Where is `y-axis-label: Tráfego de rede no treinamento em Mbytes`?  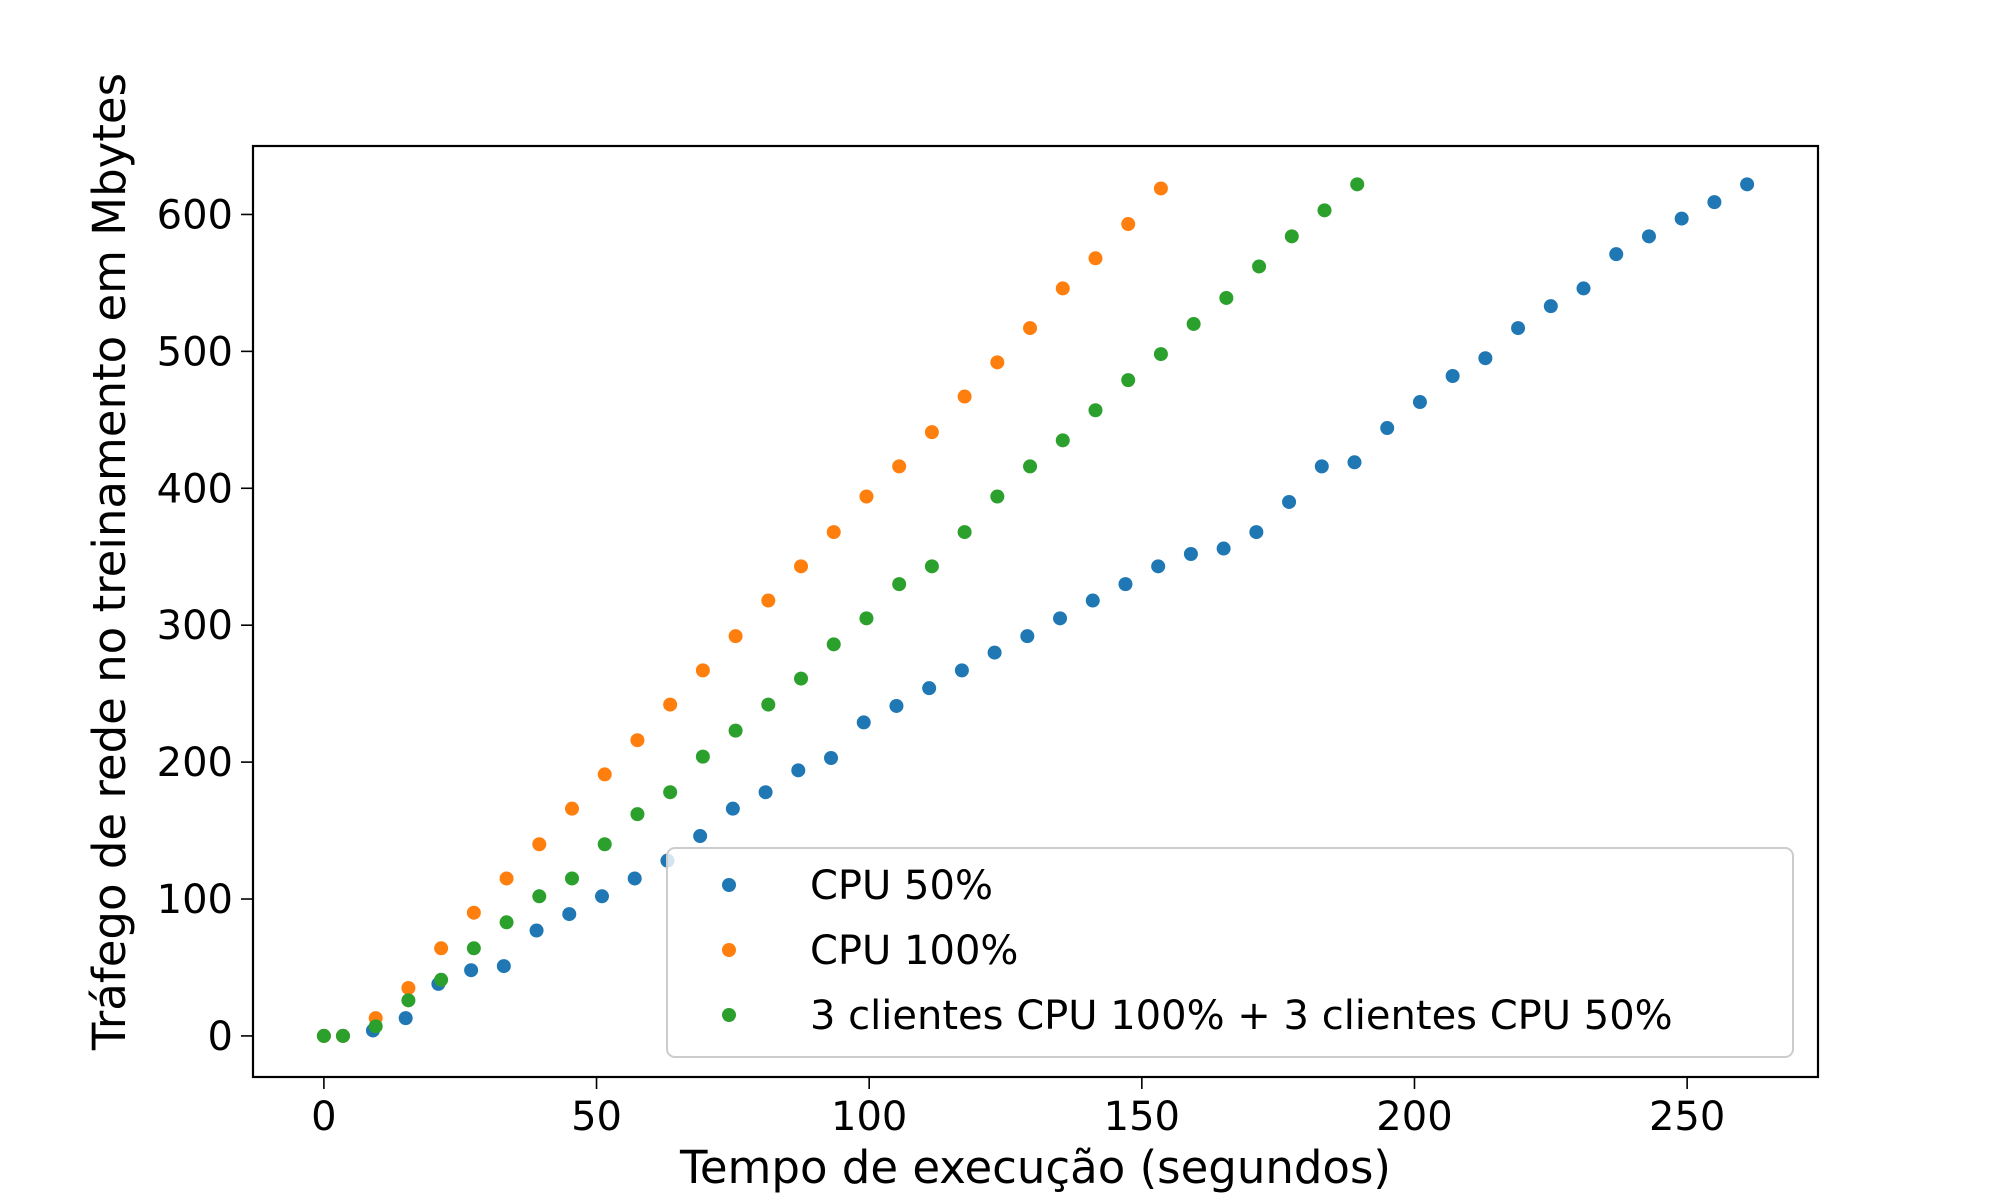
y-axis-label: Tráfego de rede no treinamento em Mbytes is located at coordinates (109, 562).